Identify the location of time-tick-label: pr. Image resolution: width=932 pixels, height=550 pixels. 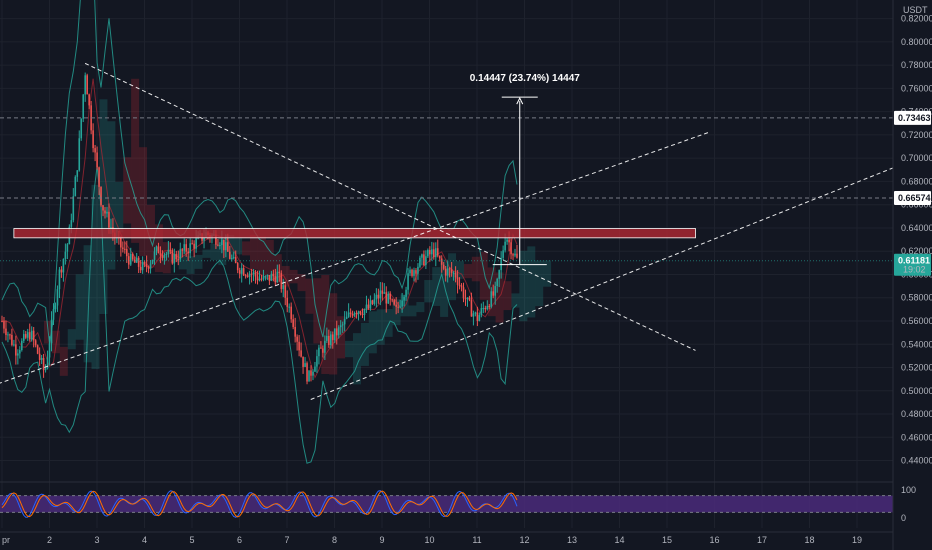
(6, 540).